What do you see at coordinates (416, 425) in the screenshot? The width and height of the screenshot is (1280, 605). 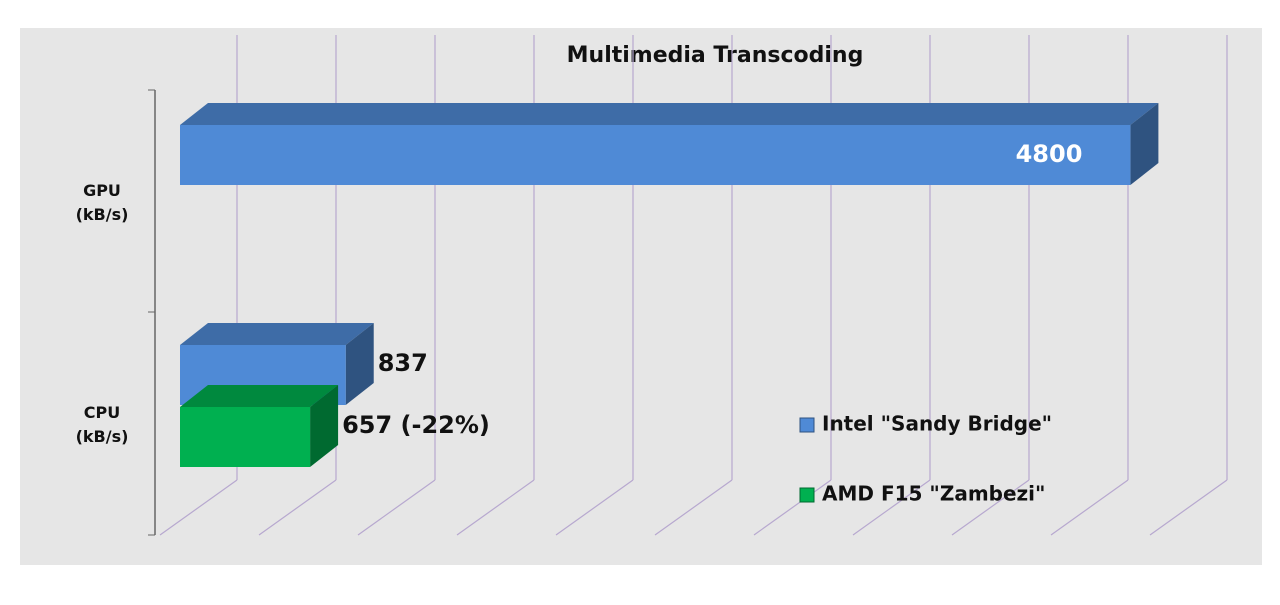 I see `data-label: 657 (-22%)` at bounding box center [416, 425].